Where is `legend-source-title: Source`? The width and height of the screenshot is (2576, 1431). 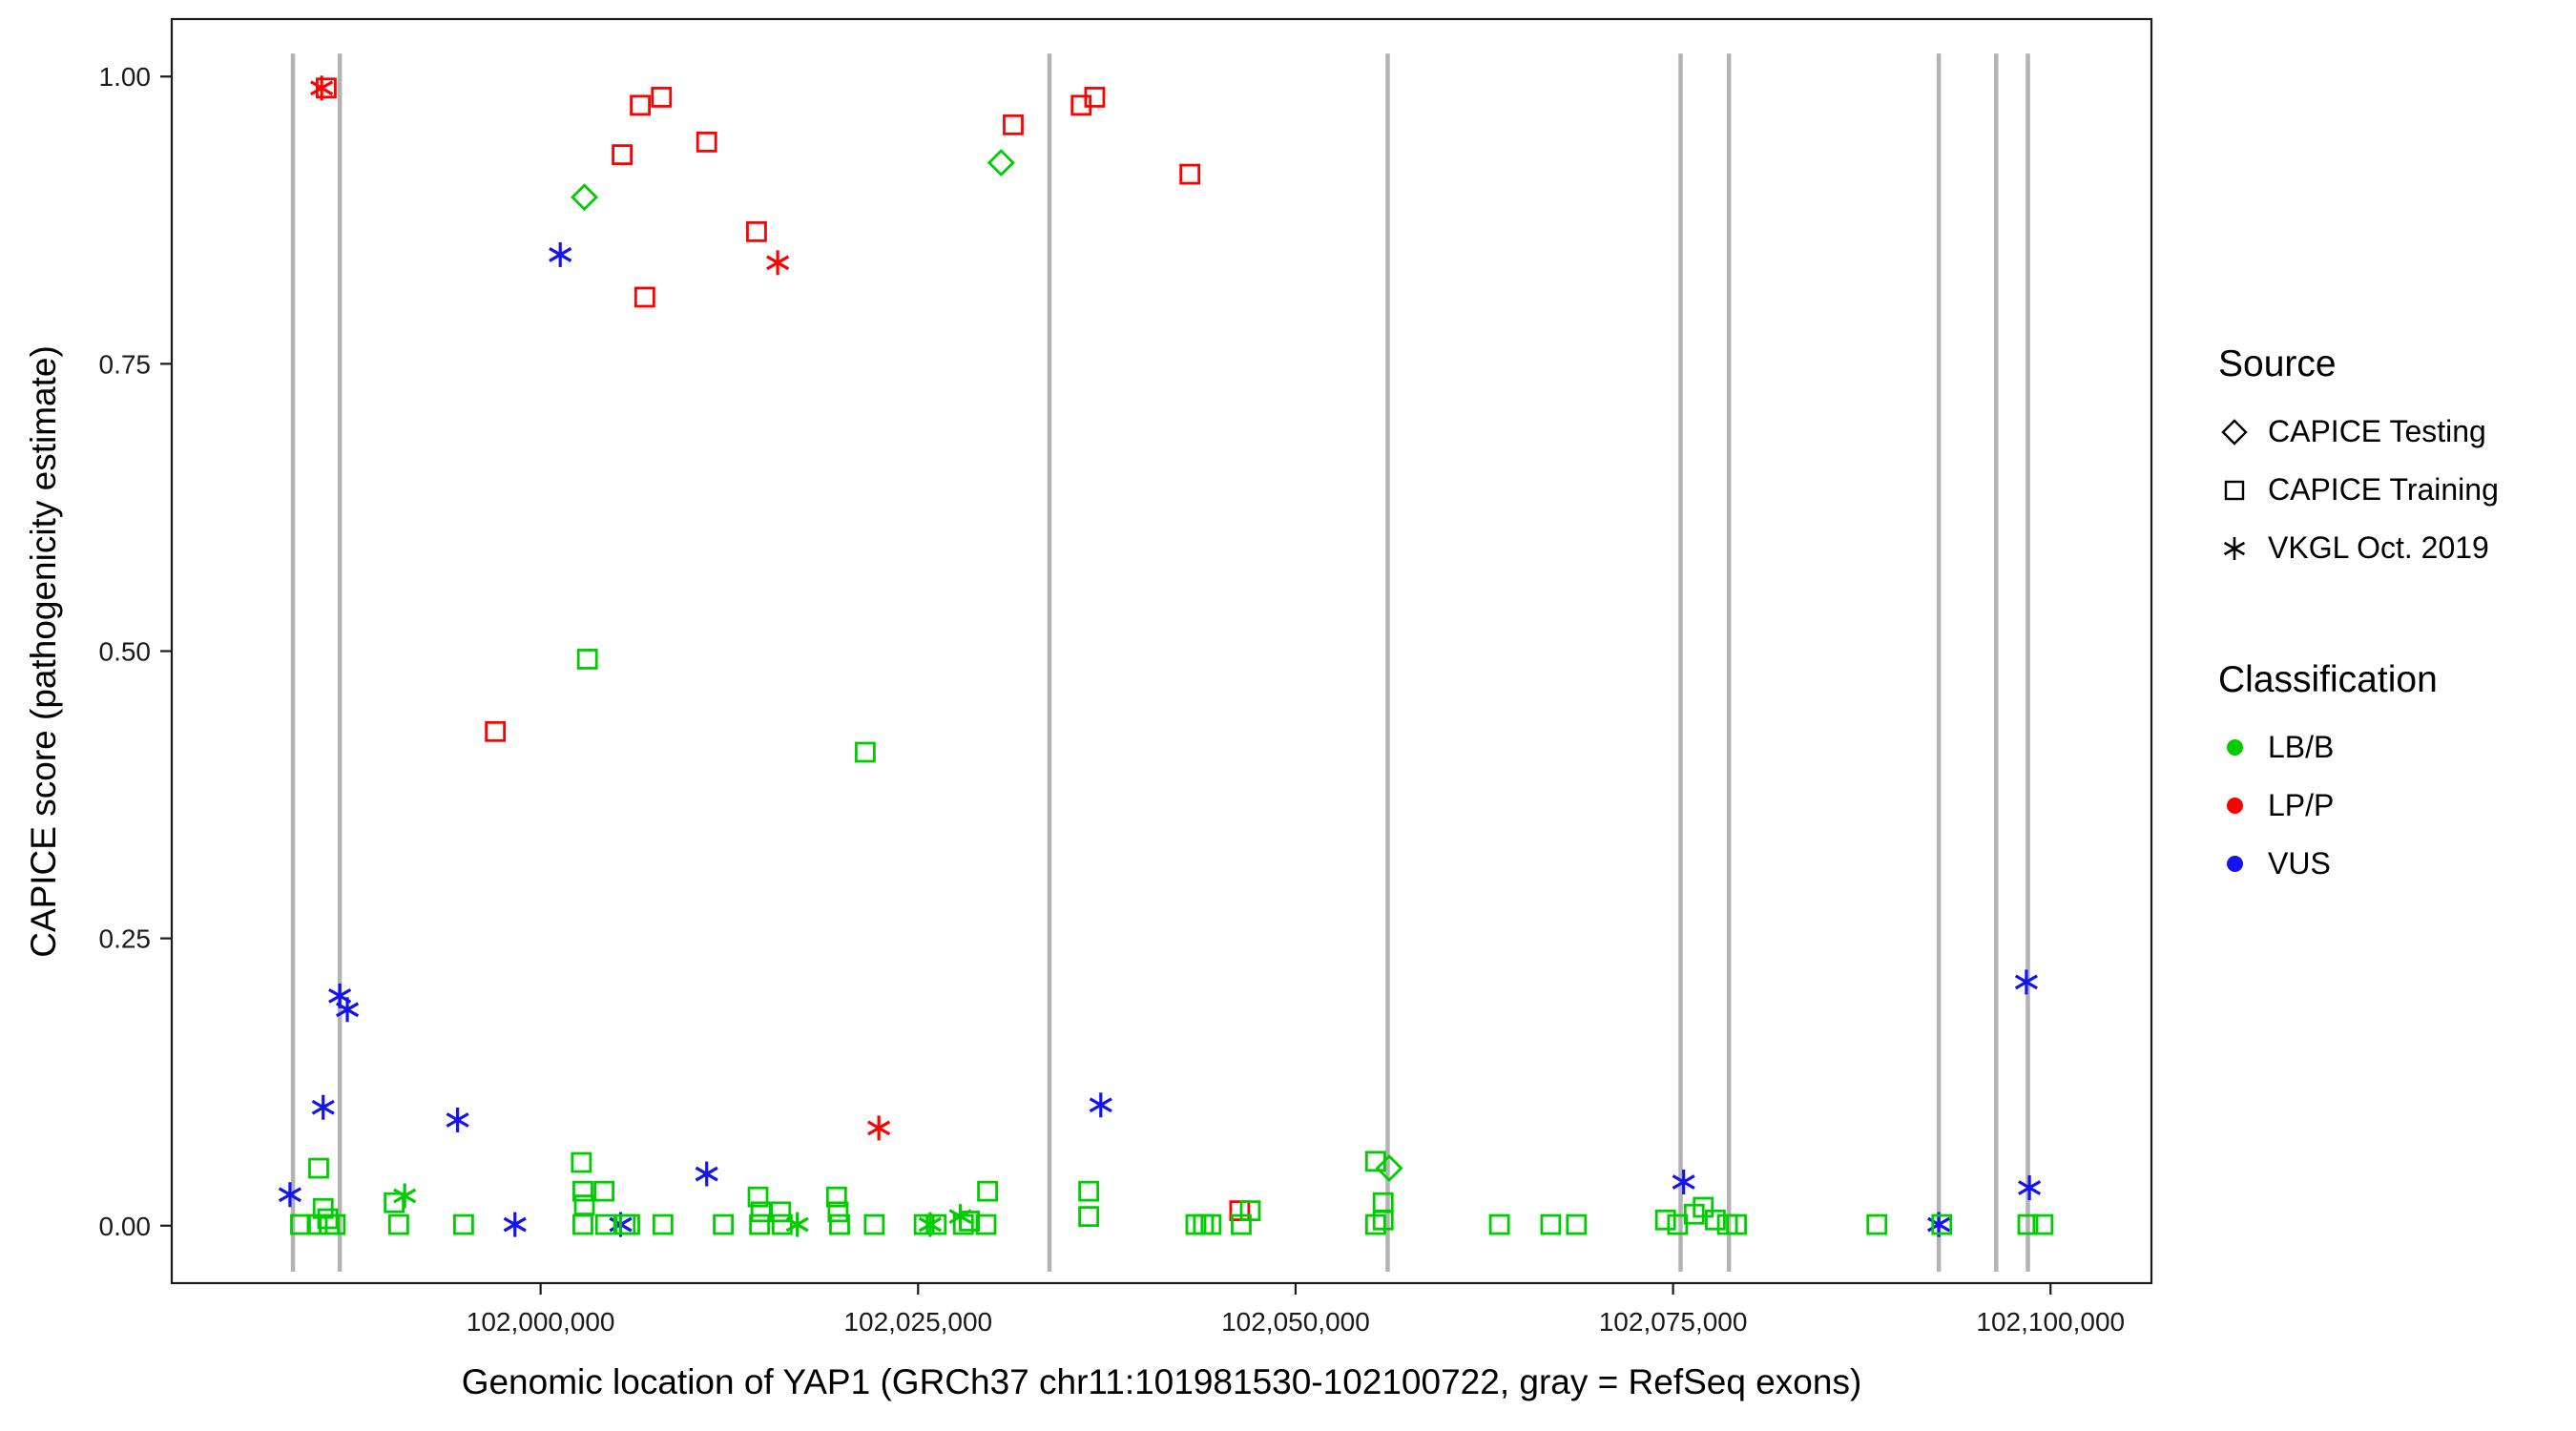
legend-source-title: Source is located at coordinates (2277, 363).